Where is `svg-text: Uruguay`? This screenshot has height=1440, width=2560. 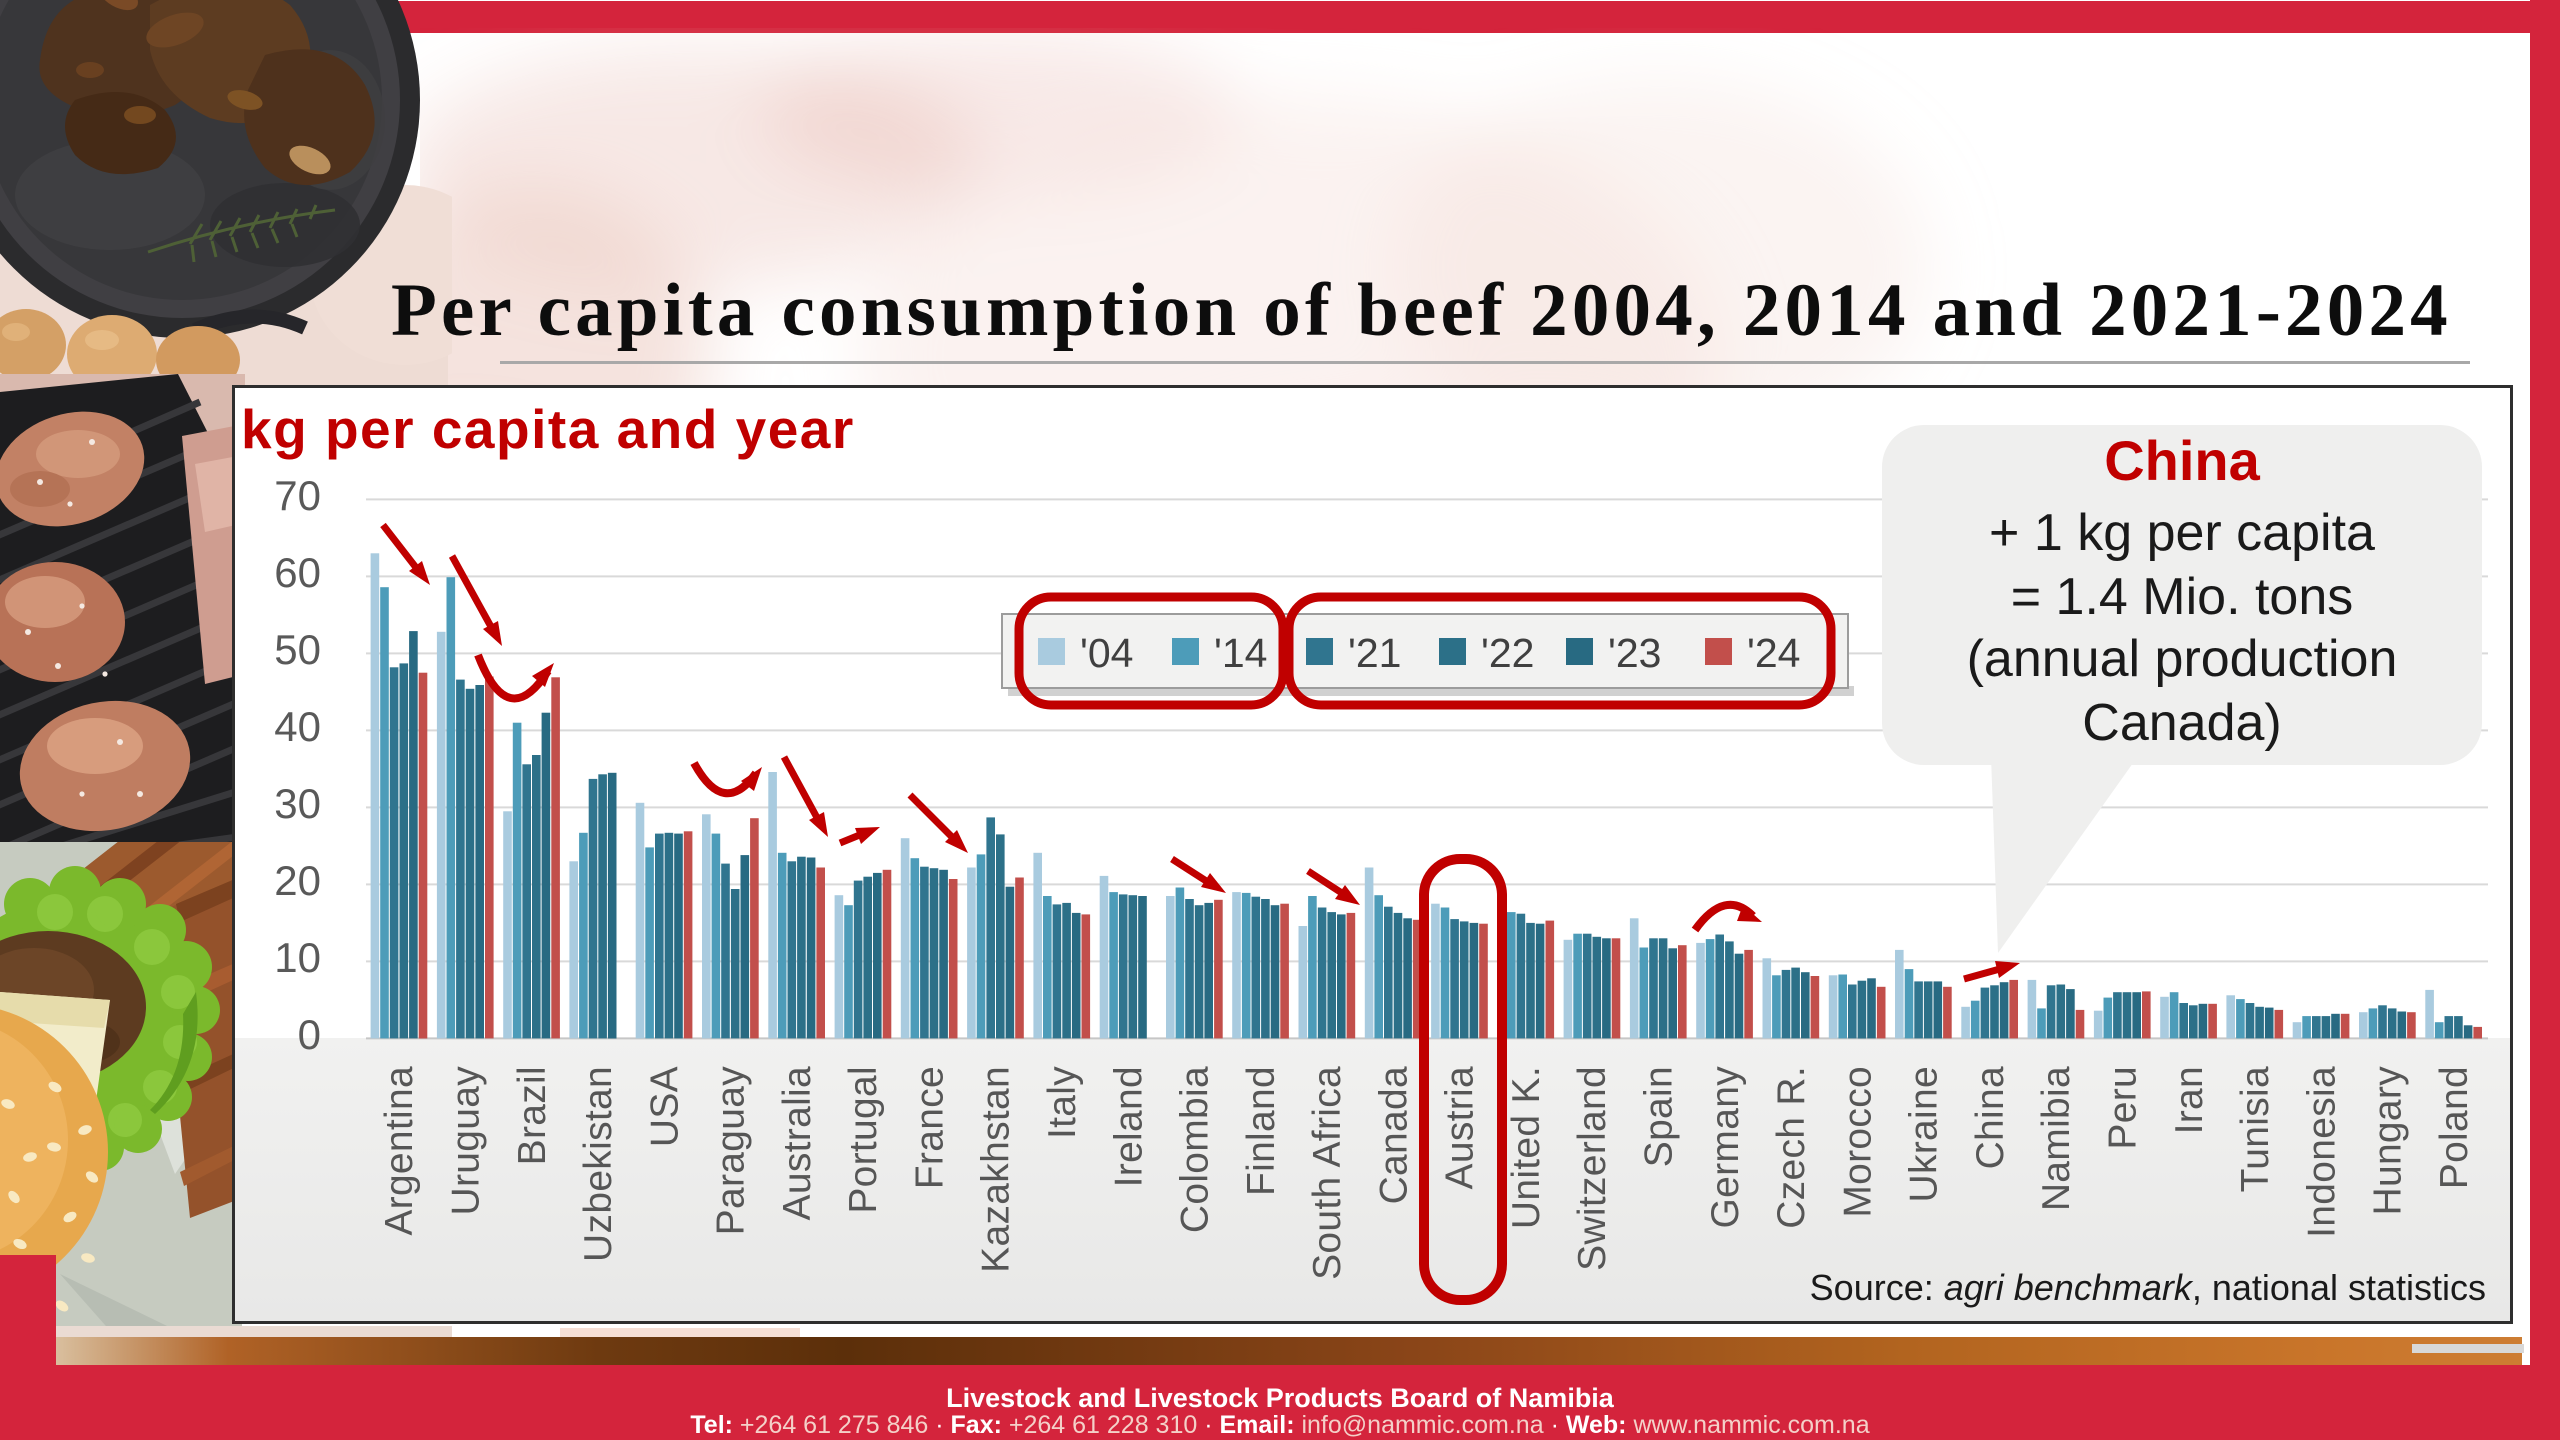 svg-text: Uruguay is located at coordinates (466, 1141).